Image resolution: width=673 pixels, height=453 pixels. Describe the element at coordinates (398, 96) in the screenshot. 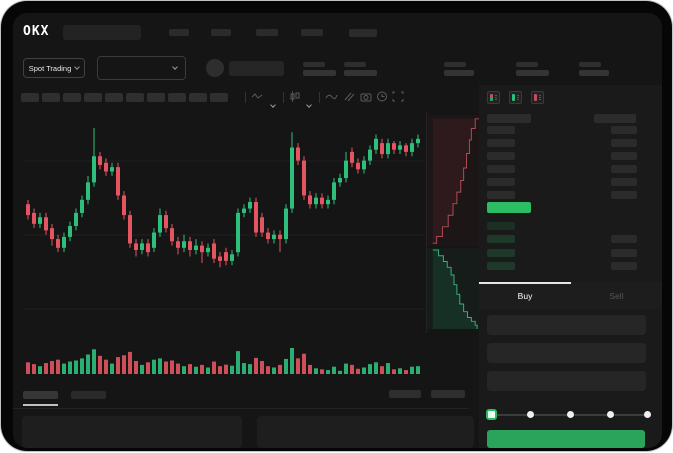

I see `fullscreen-icon` at that location.